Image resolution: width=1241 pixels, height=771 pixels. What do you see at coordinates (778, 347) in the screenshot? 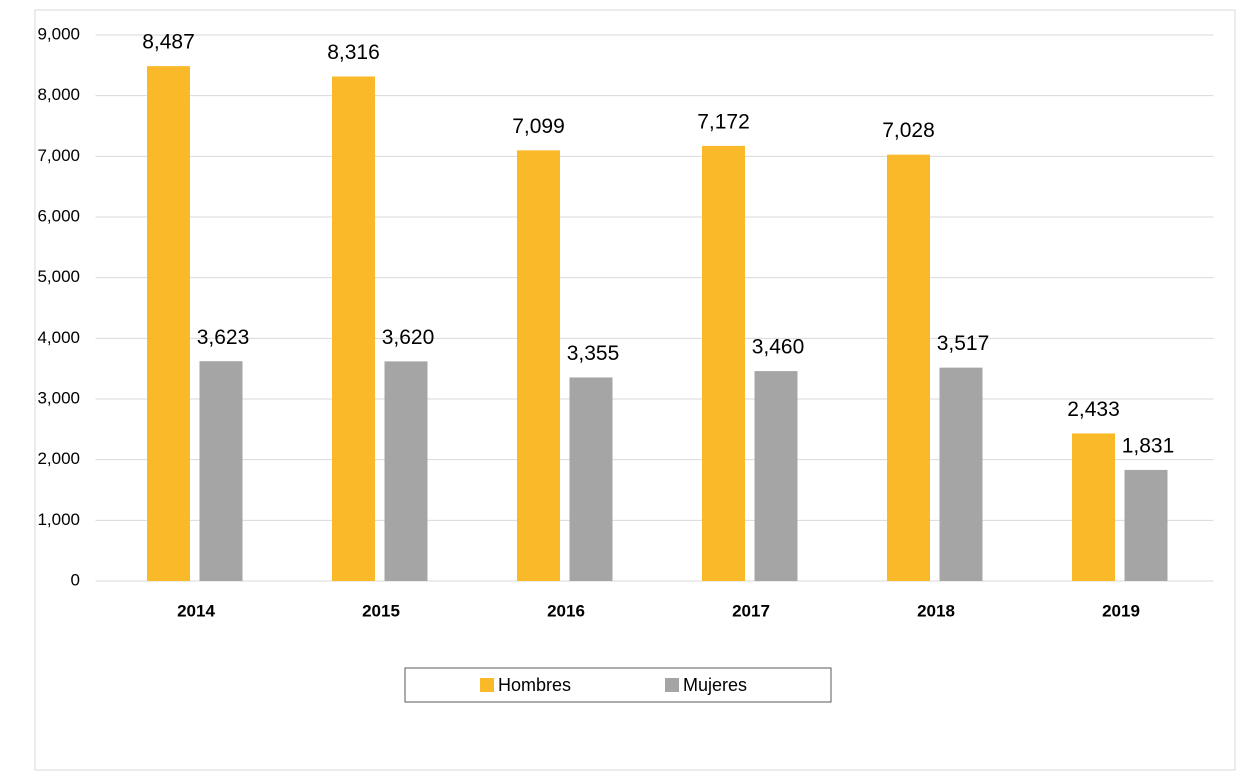
I see `value-label: 3,460` at bounding box center [778, 347].